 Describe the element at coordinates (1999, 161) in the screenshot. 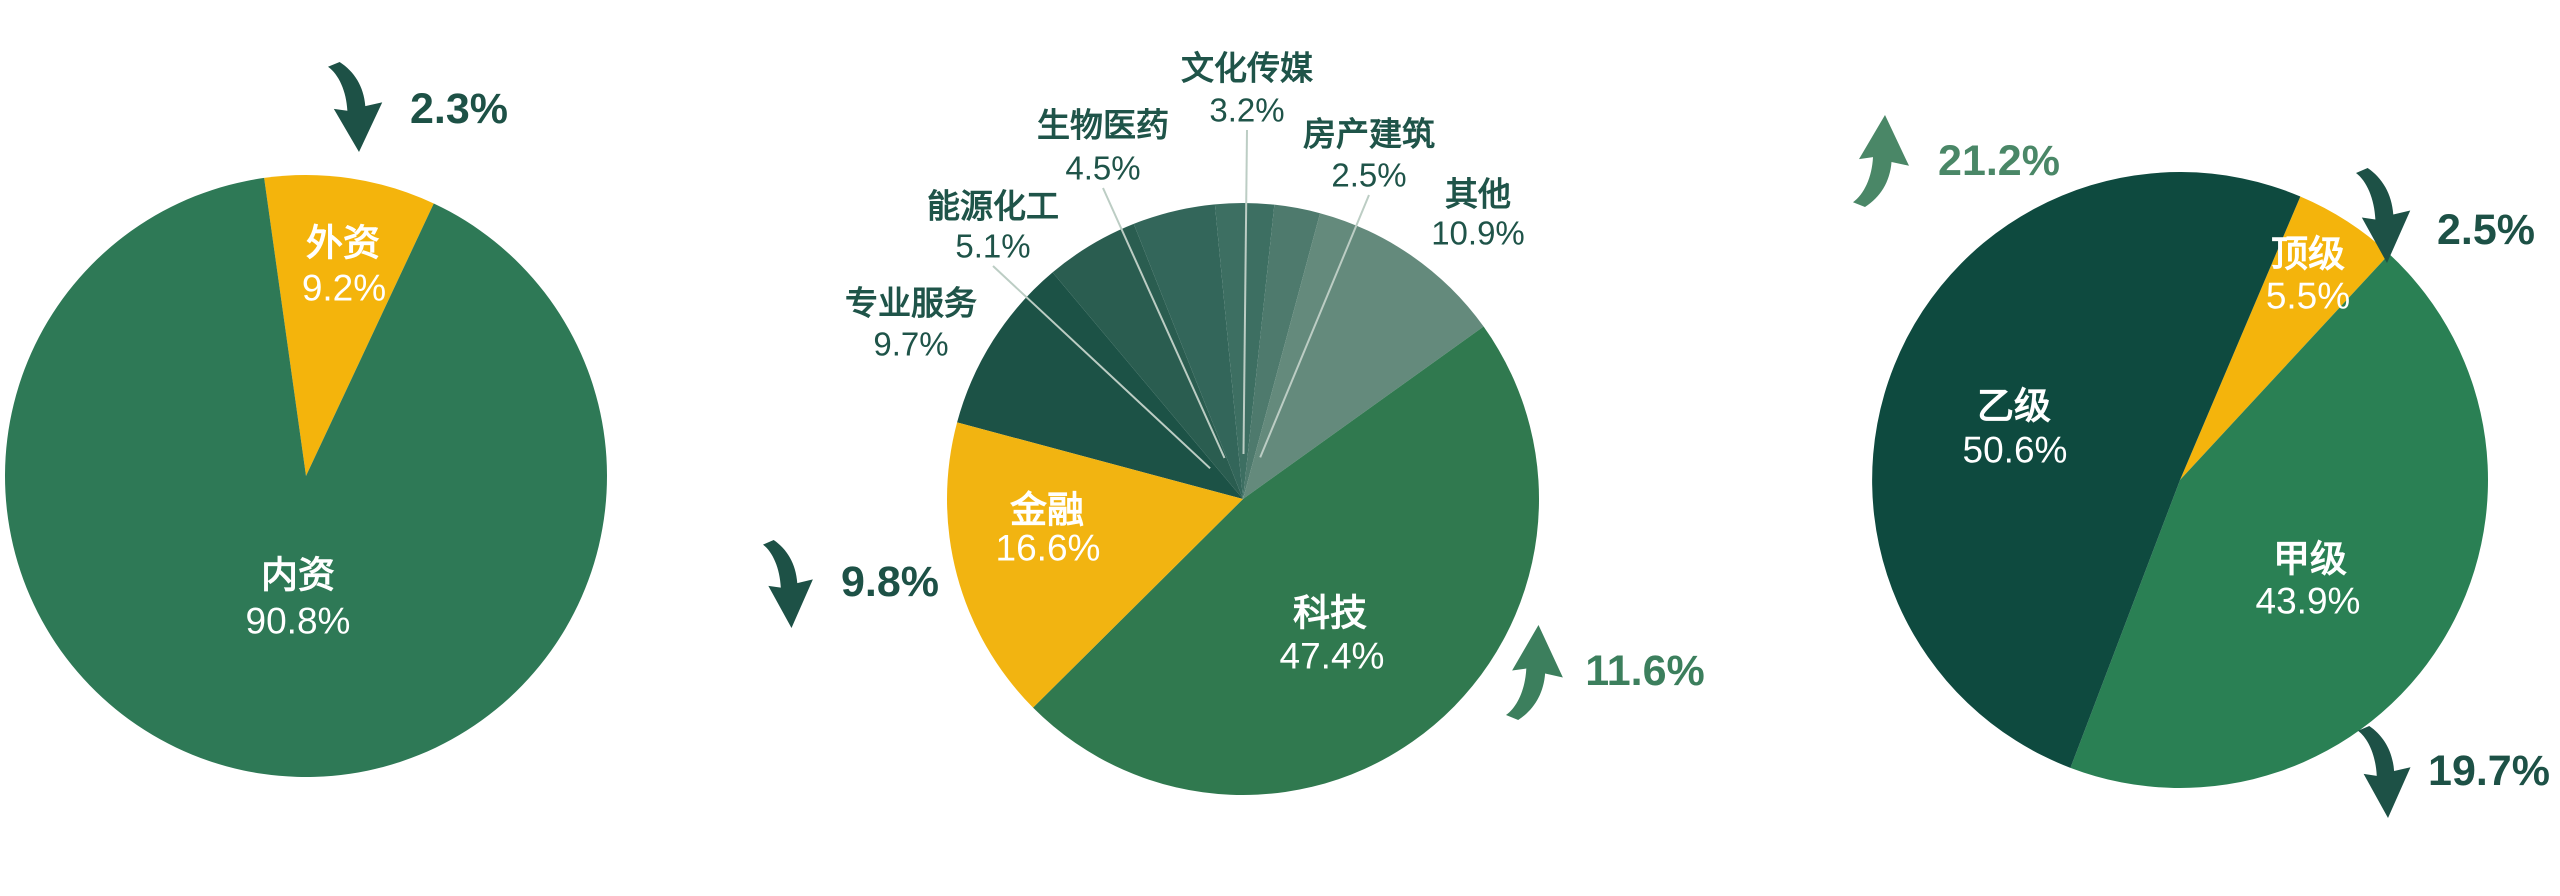

I see `indicator-value-building-grade-change-up: 21.2%` at that location.